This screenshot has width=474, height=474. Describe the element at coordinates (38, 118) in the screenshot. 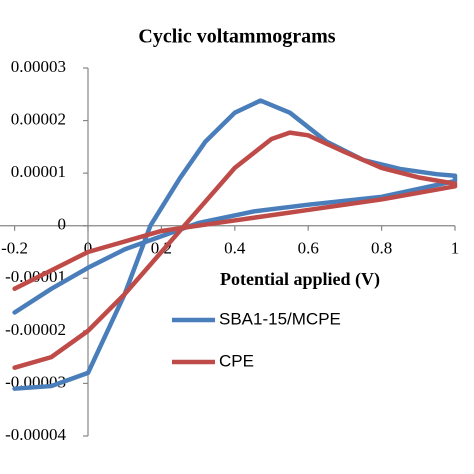

I see `y-tick-label: 0.00002` at that location.